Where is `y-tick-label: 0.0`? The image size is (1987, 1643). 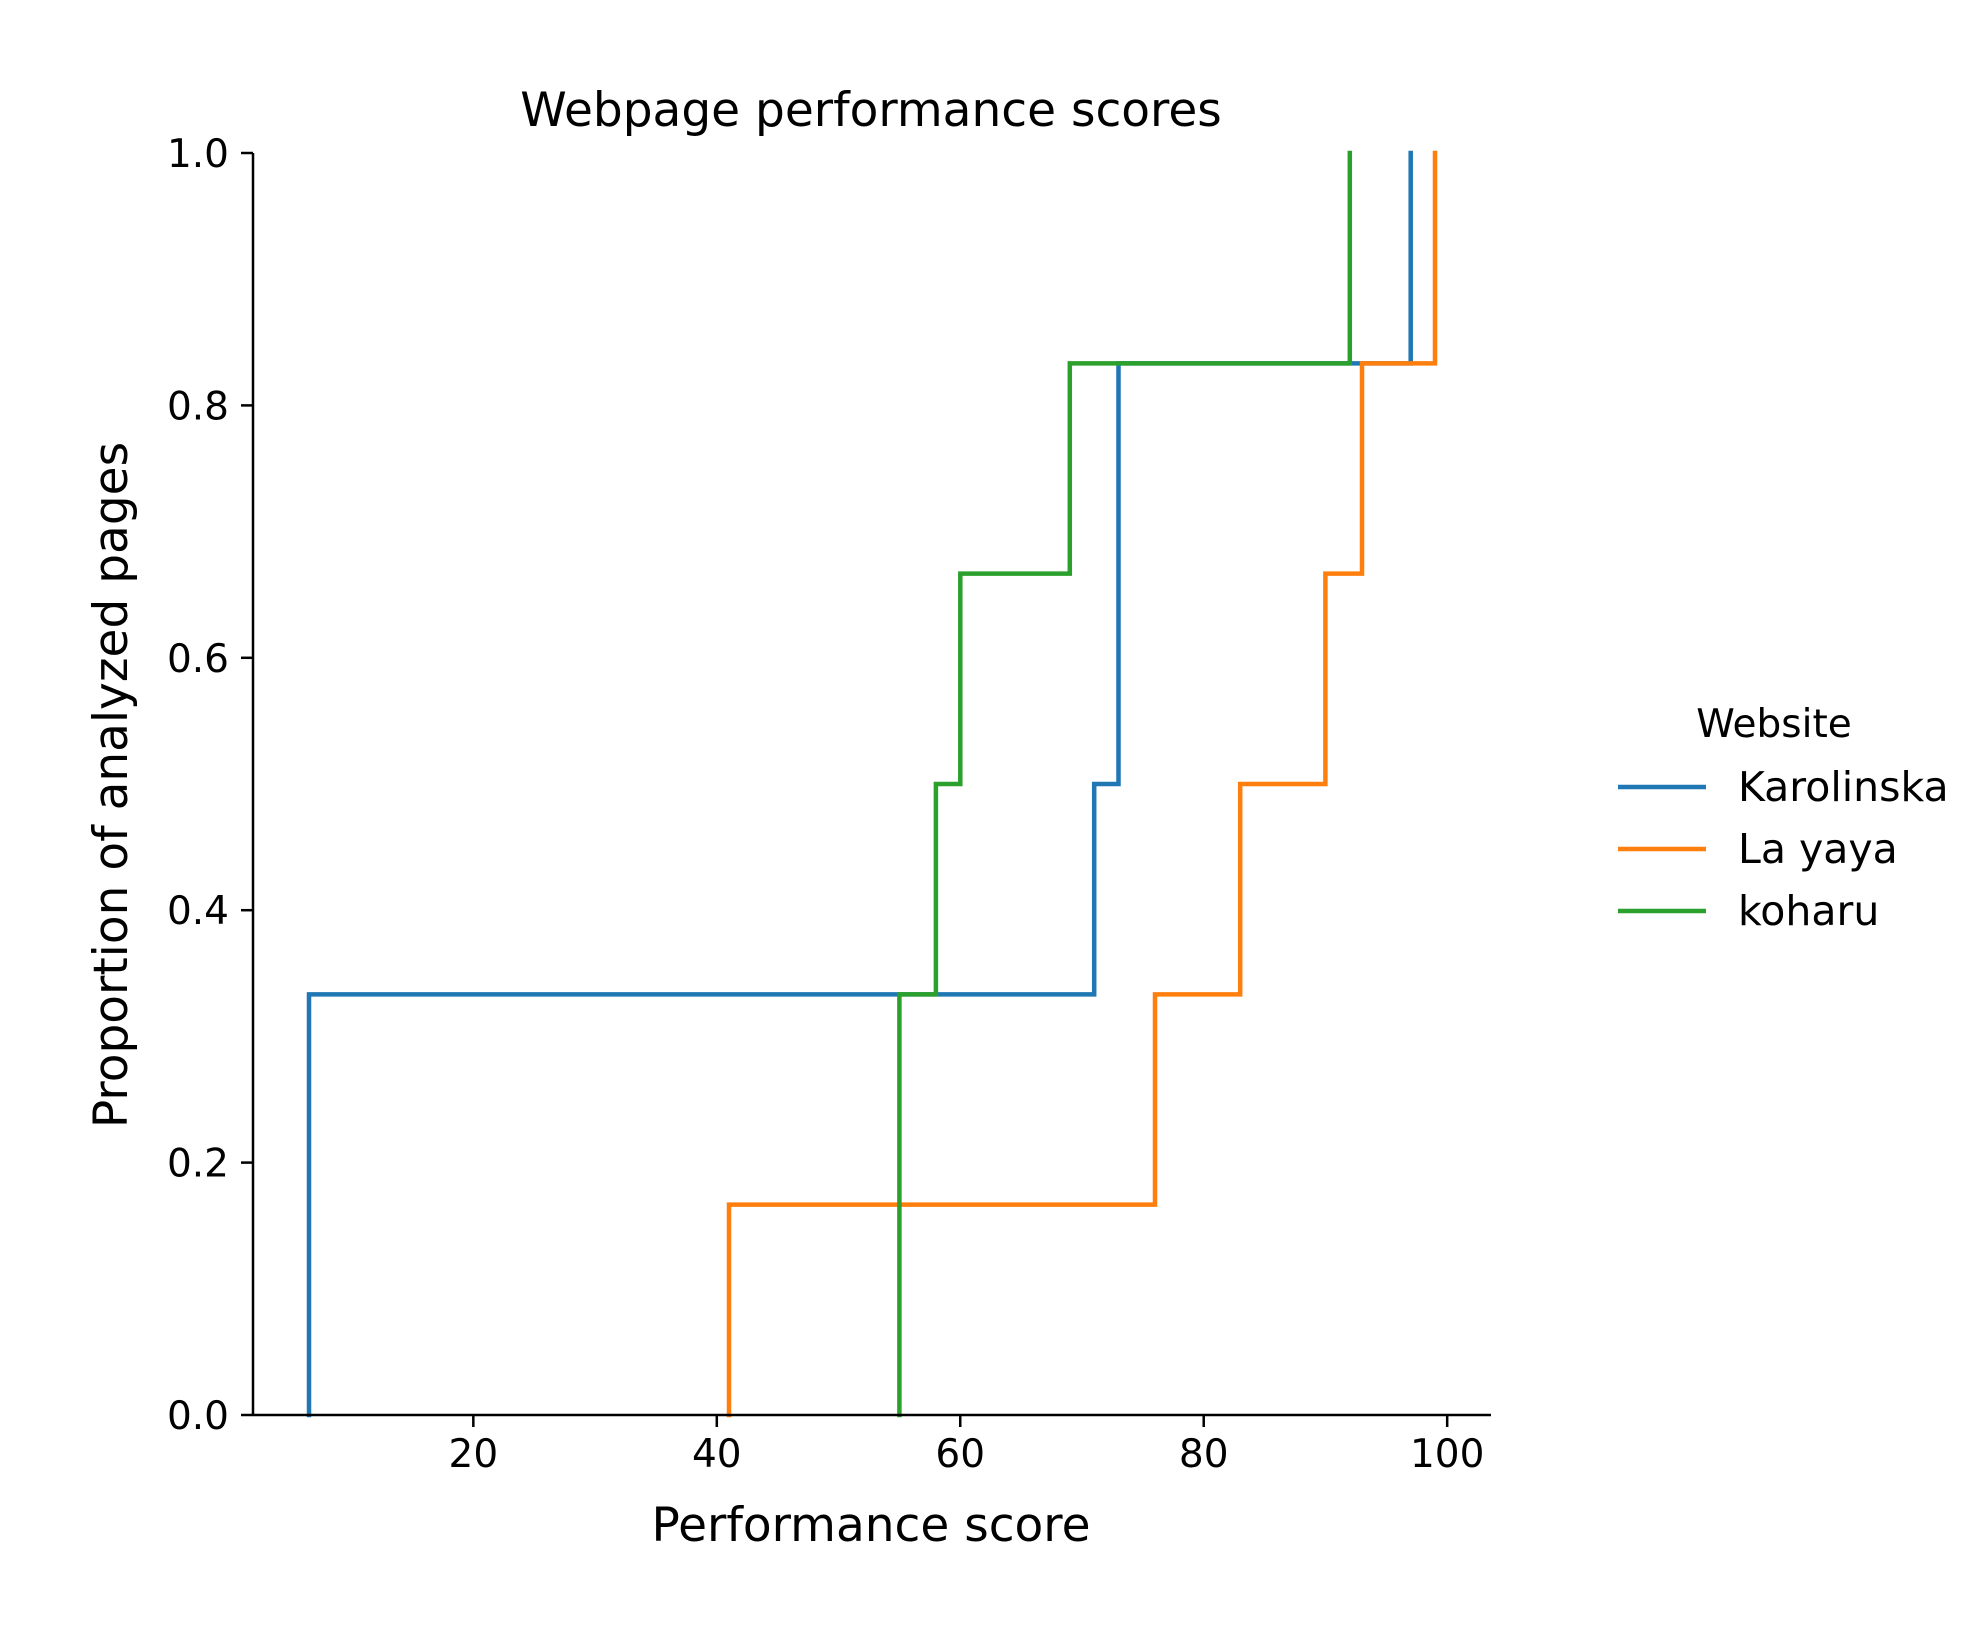
y-tick-label: 0.0 is located at coordinates (198, 1416).